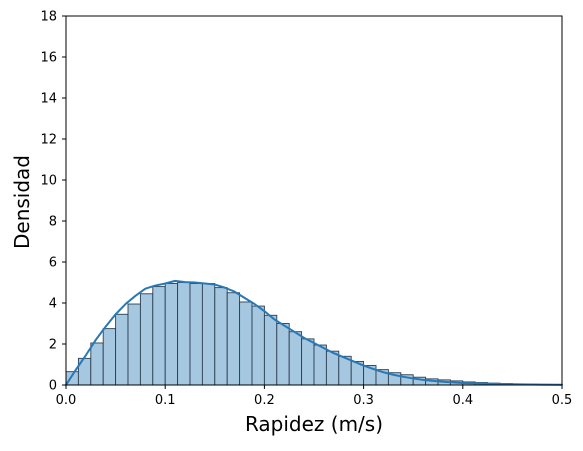  I want to click on y-tick-label: 16, so click(48, 58).